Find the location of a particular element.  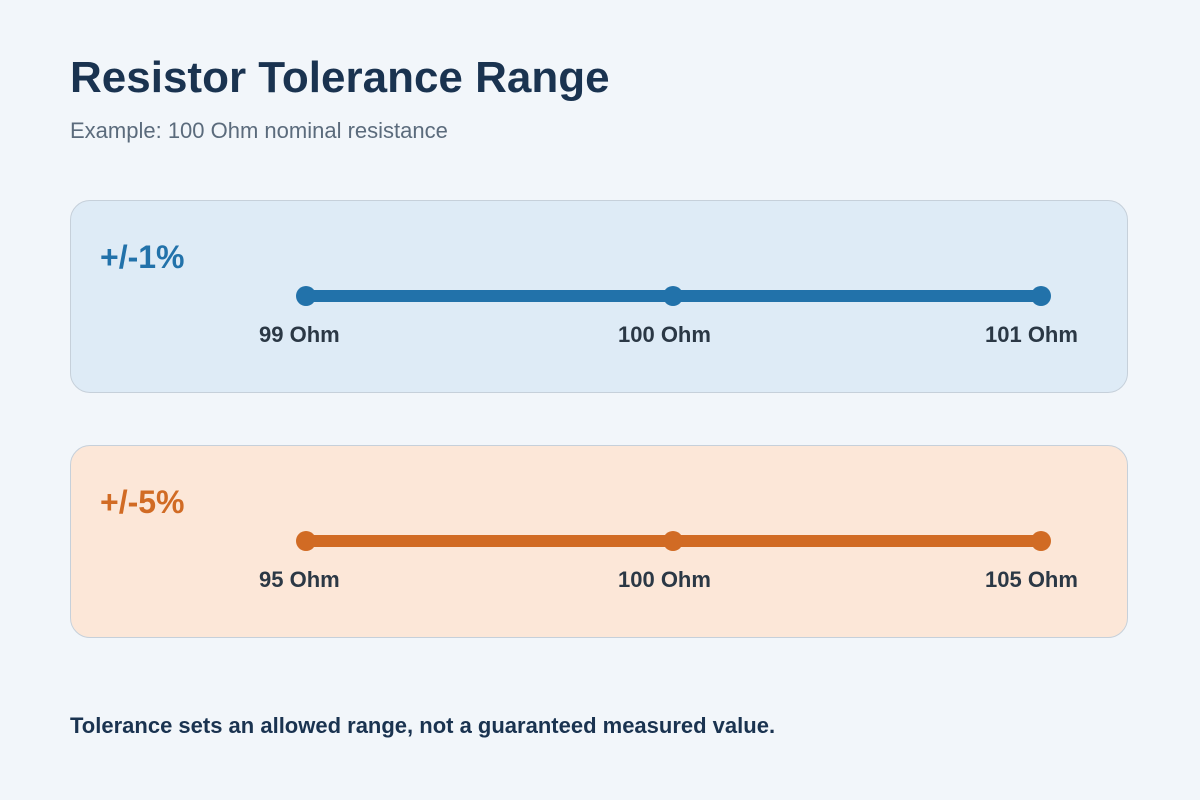

tolerance-label: +/-1% is located at coordinates (142, 257).